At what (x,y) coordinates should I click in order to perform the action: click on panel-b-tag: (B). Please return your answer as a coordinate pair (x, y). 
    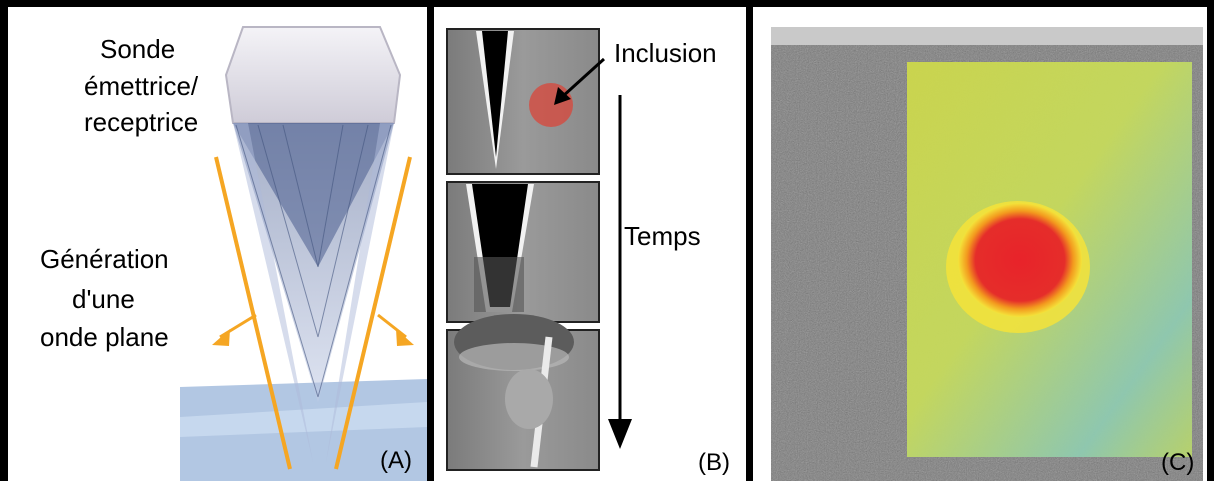
    Looking at the image, I should click on (714, 462).